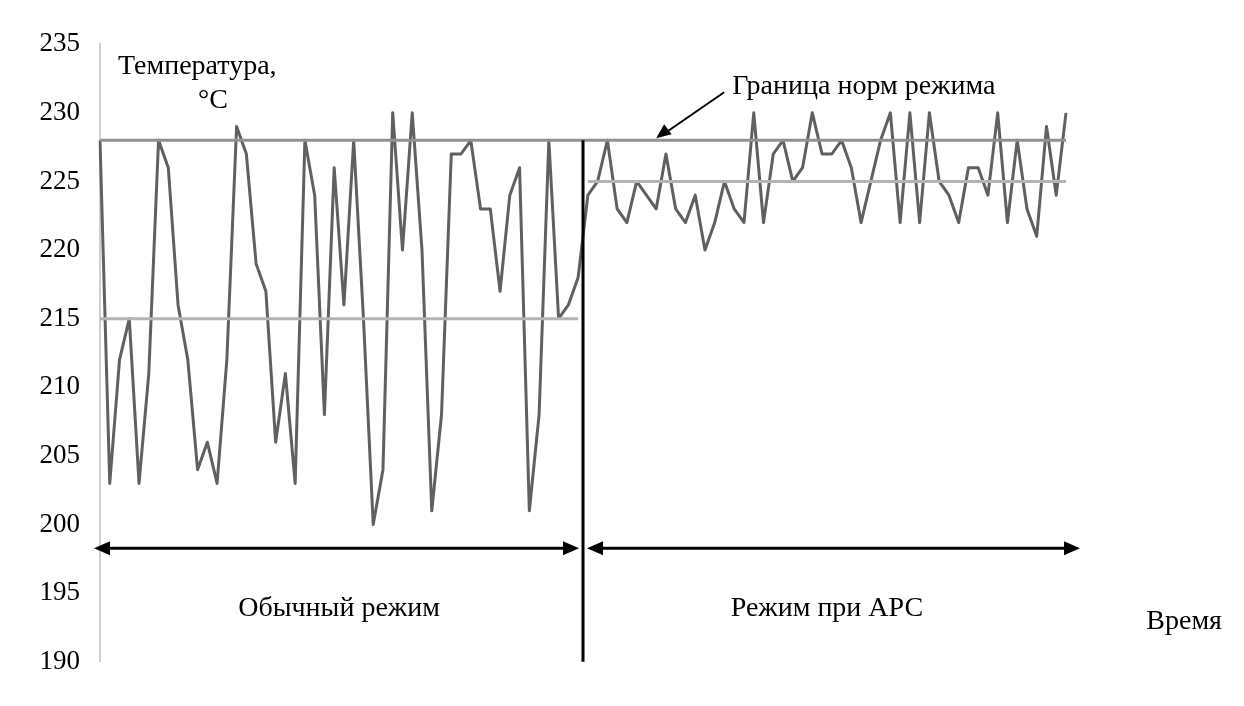 The width and height of the screenshot is (1244, 706). Describe the element at coordinates (59, 454) in the screenshot. I see `y-tick-label: 205` at that location.